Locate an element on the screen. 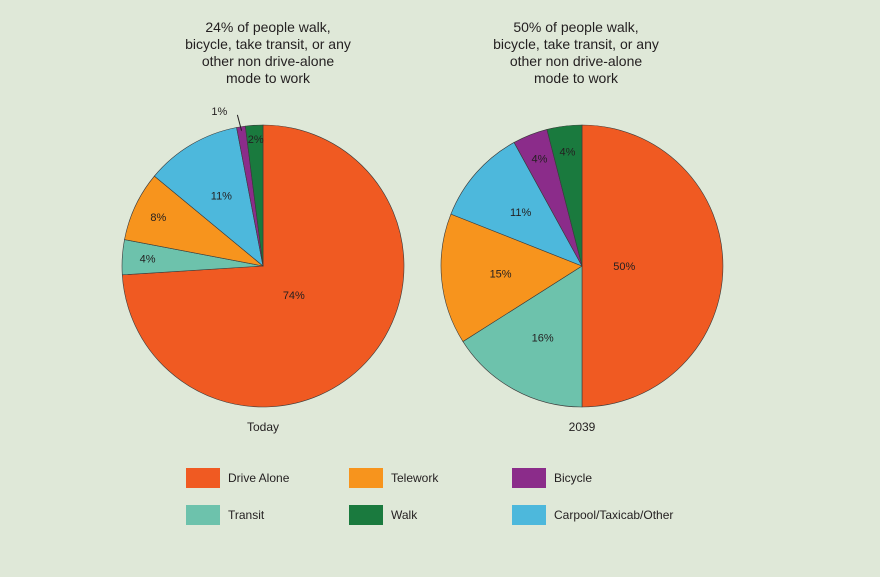  legend-item: Walk is located at coordinates (383, 515).